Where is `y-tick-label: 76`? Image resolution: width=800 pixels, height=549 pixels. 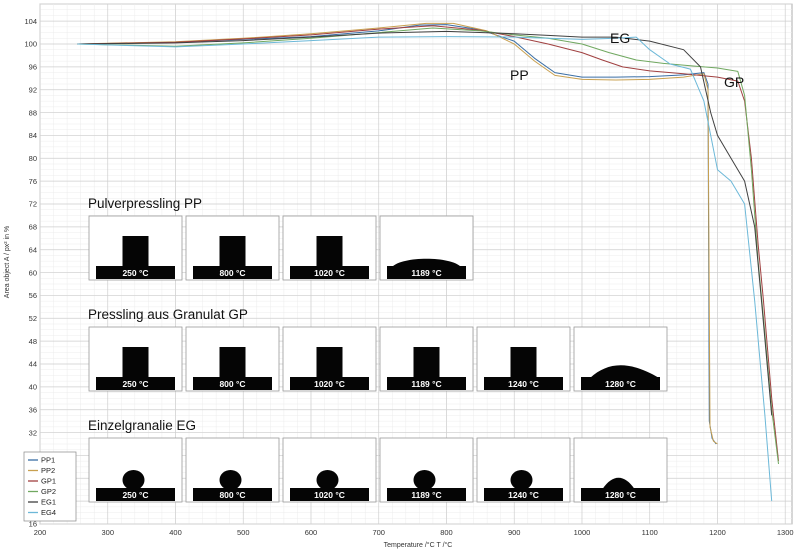 y-tick-label: 76 is located at coordinates (33, 181).